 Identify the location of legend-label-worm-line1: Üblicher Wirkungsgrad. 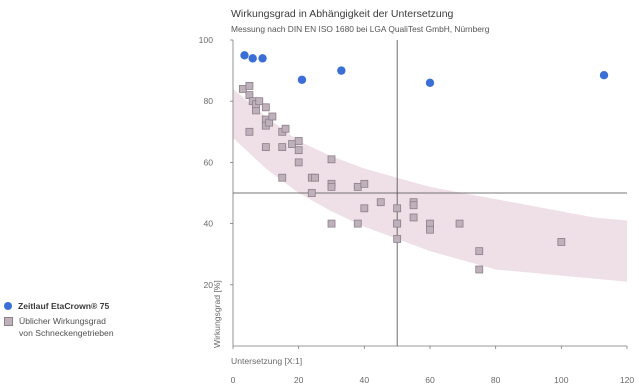
(62, 321).